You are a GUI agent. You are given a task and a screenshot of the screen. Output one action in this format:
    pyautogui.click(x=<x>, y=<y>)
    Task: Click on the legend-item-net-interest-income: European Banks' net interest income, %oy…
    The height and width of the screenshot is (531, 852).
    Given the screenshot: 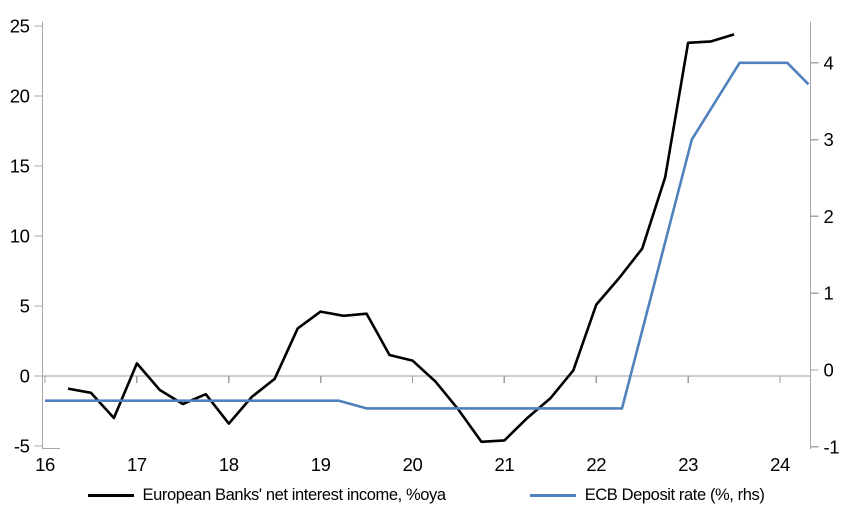 What is the action you would take?
    pyautogui.click(x=267, y=495)
    